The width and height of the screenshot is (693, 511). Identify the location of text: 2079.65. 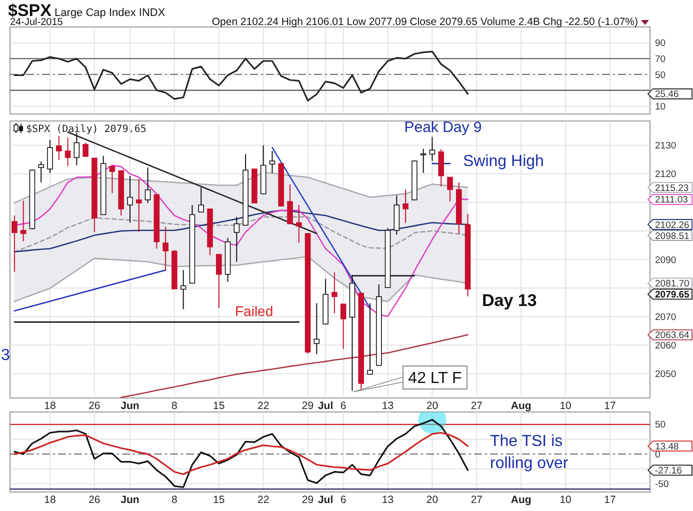
(672, 295).